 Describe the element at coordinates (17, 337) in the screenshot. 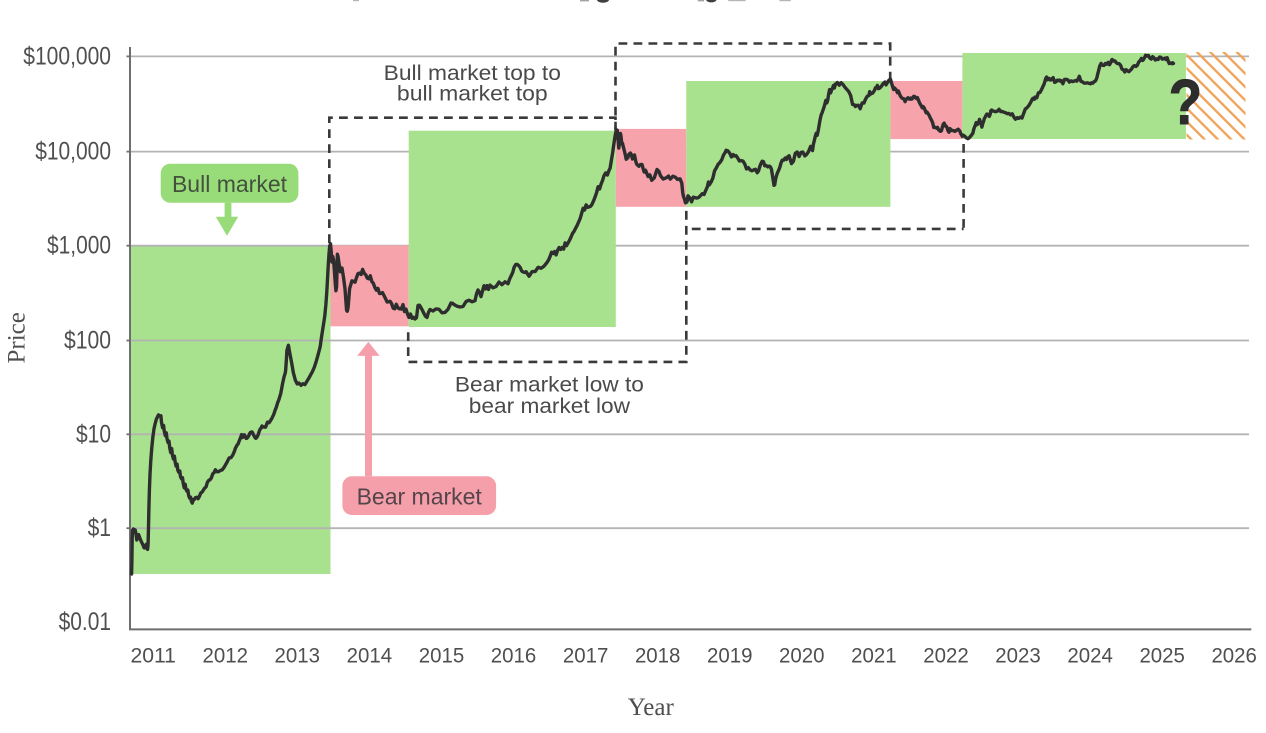

I see `svg-text: Price` at that location.